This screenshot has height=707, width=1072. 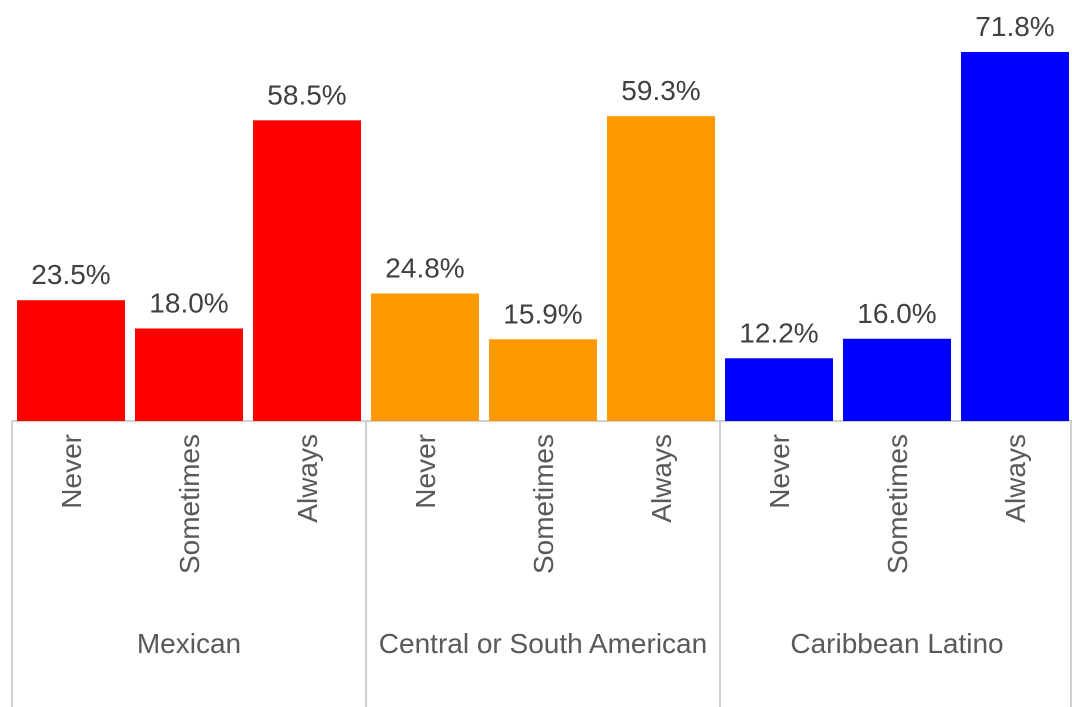 What do you see at coordinates (543, 643) in the screenshot?
I see `group-label: Central or South American` at bounding box center [543, 643].